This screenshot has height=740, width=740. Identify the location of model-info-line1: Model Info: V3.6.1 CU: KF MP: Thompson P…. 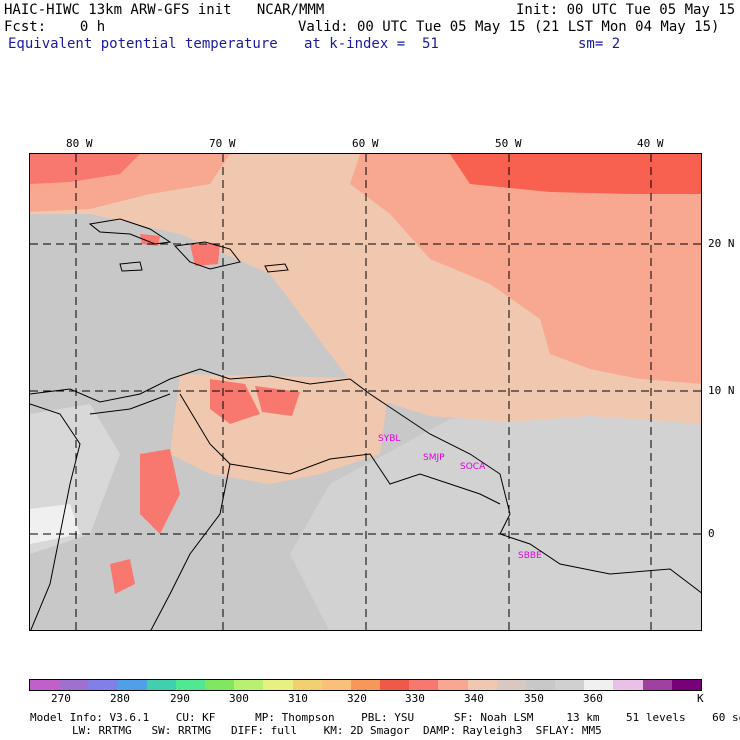
(385, 717).